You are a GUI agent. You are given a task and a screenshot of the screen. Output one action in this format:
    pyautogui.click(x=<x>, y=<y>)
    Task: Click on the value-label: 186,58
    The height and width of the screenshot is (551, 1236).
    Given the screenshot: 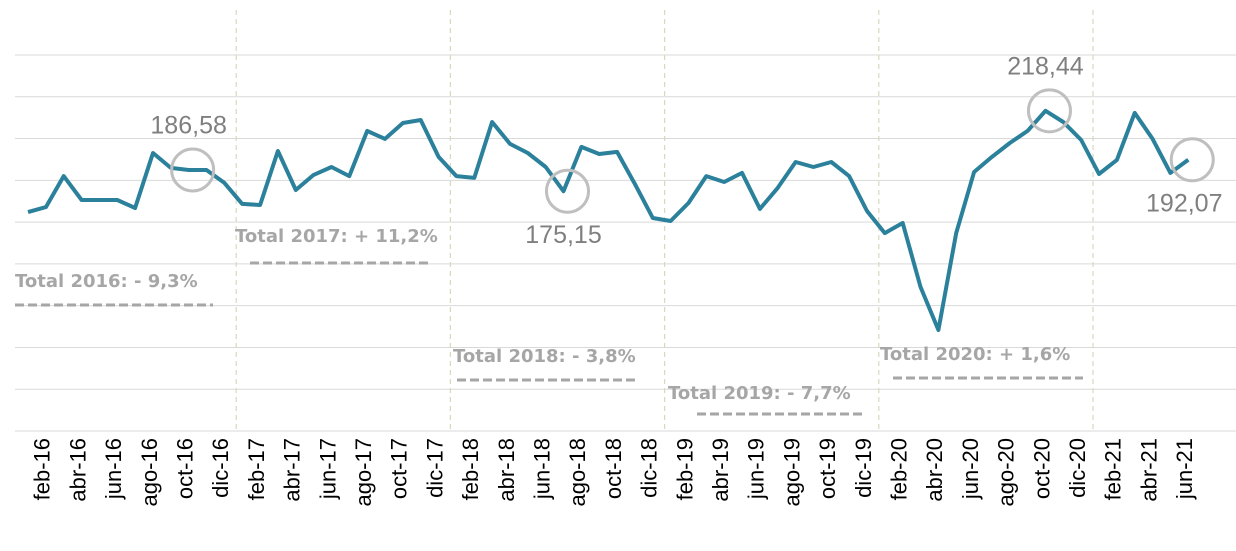 What is the action you would take?
    pyautogui.click(x=188, y=126)
    